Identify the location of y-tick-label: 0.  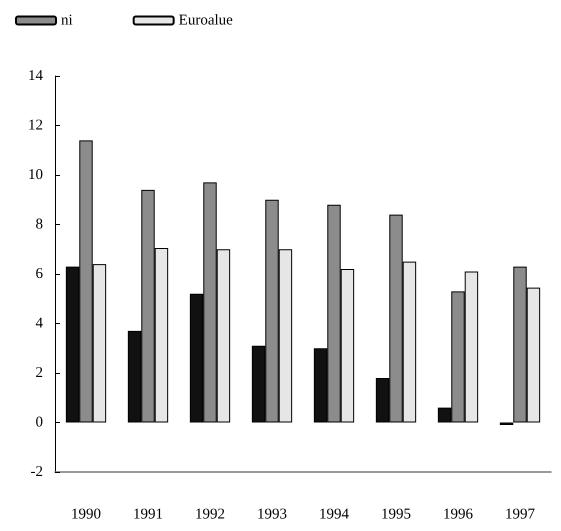
(39, 422).